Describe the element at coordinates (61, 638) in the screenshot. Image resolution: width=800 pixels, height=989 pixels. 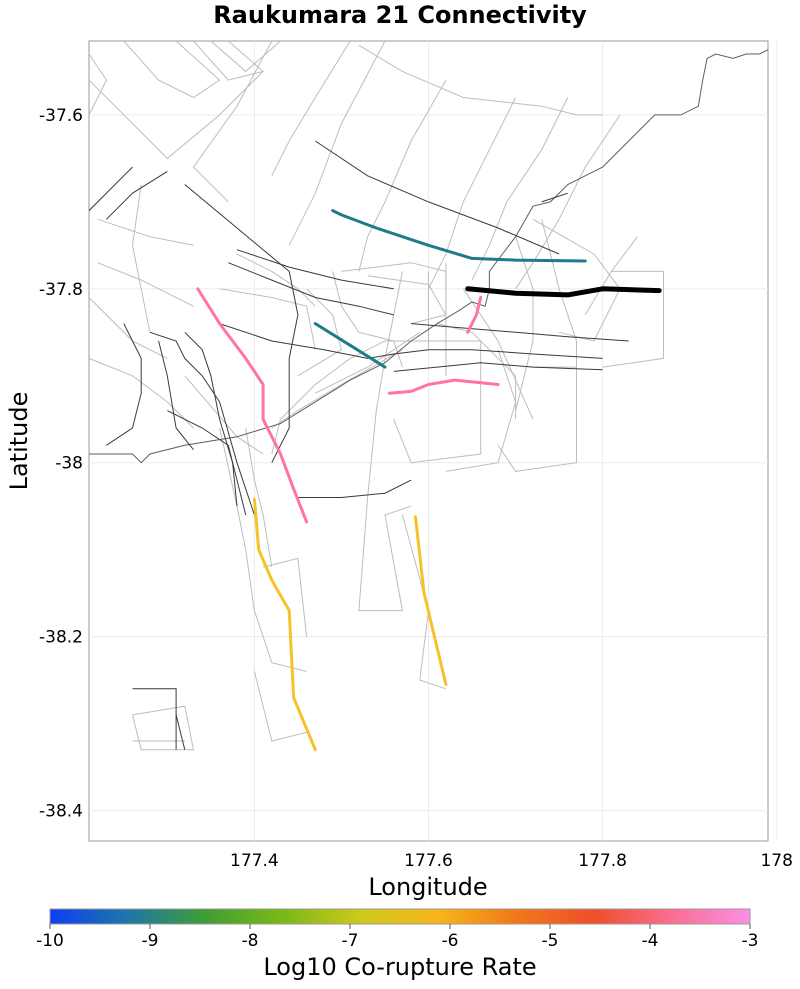
I see `y-tick-label: -38.2` at that location.